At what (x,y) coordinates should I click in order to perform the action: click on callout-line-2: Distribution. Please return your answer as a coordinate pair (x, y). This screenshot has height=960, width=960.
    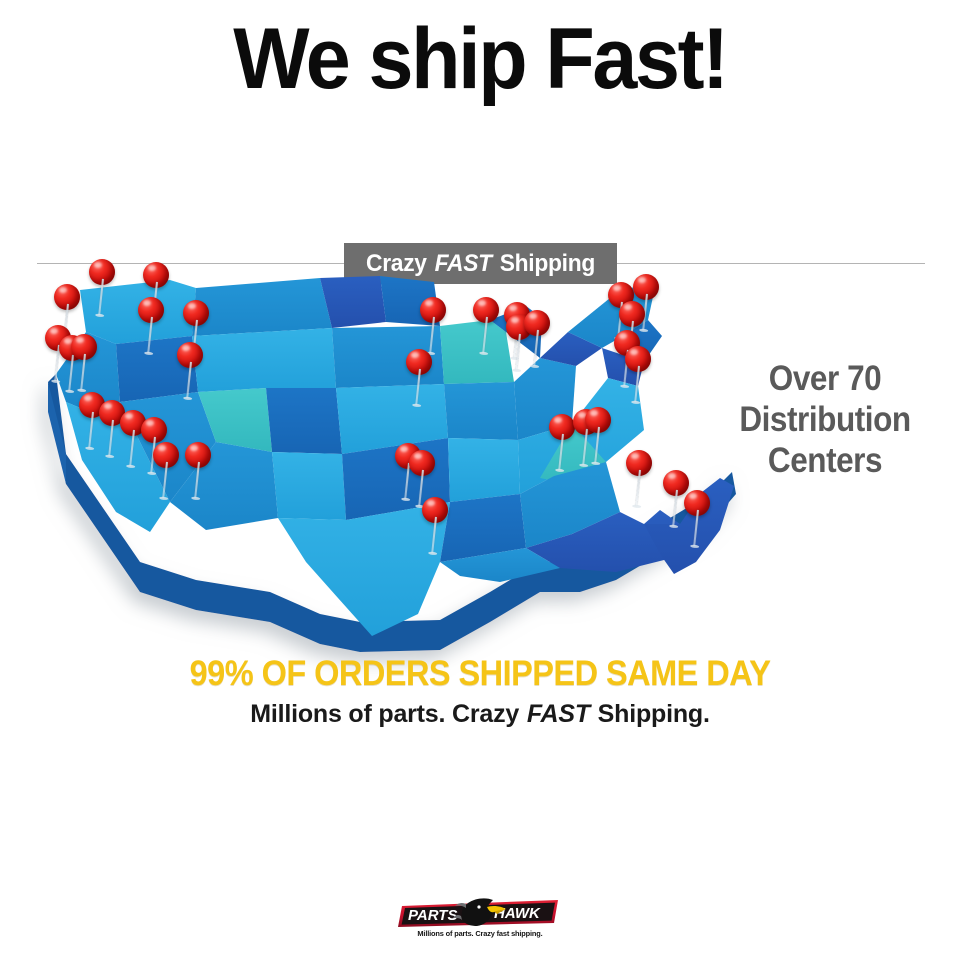
    Looking at the image, I should click on (825, 419).